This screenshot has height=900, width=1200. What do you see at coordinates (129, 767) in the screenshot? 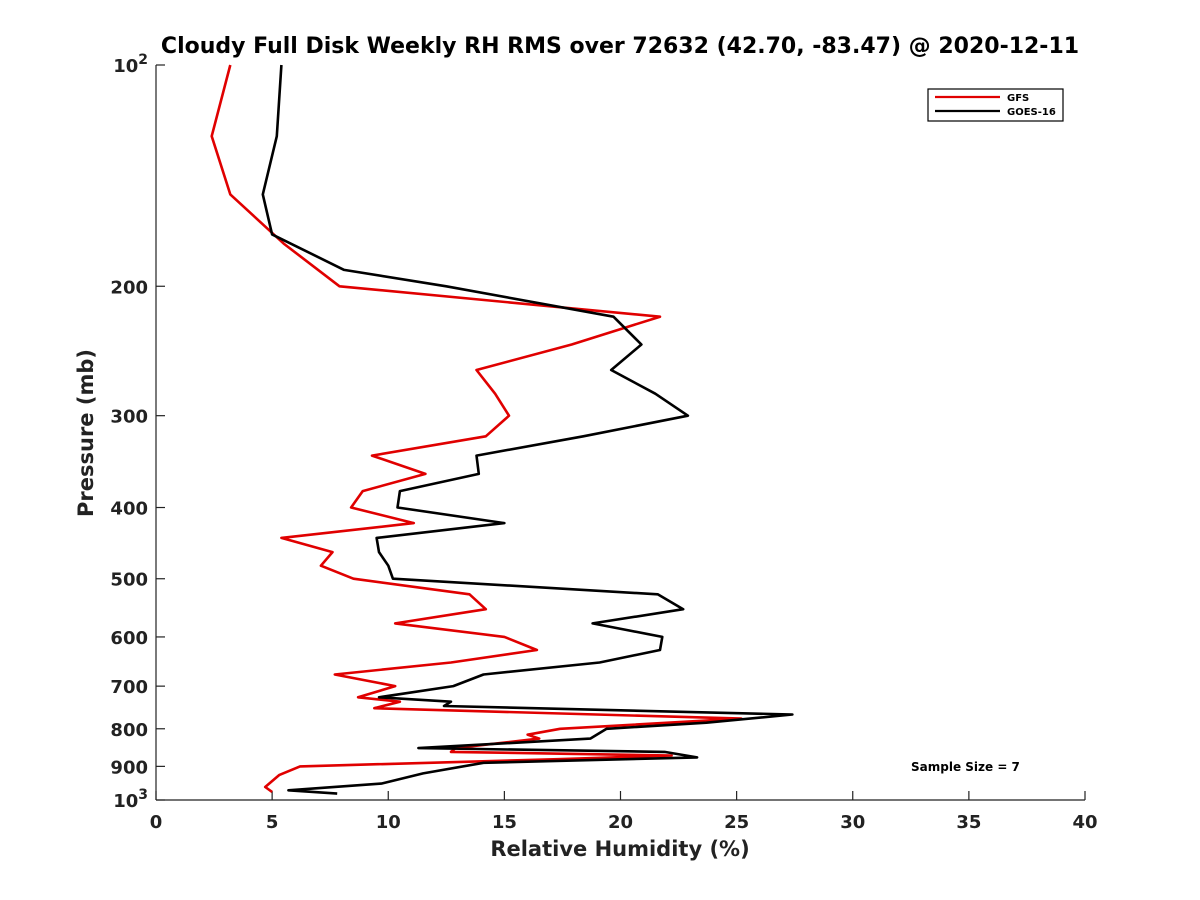
I see `y-tick-label: 900` at bounding box center [129, 767].